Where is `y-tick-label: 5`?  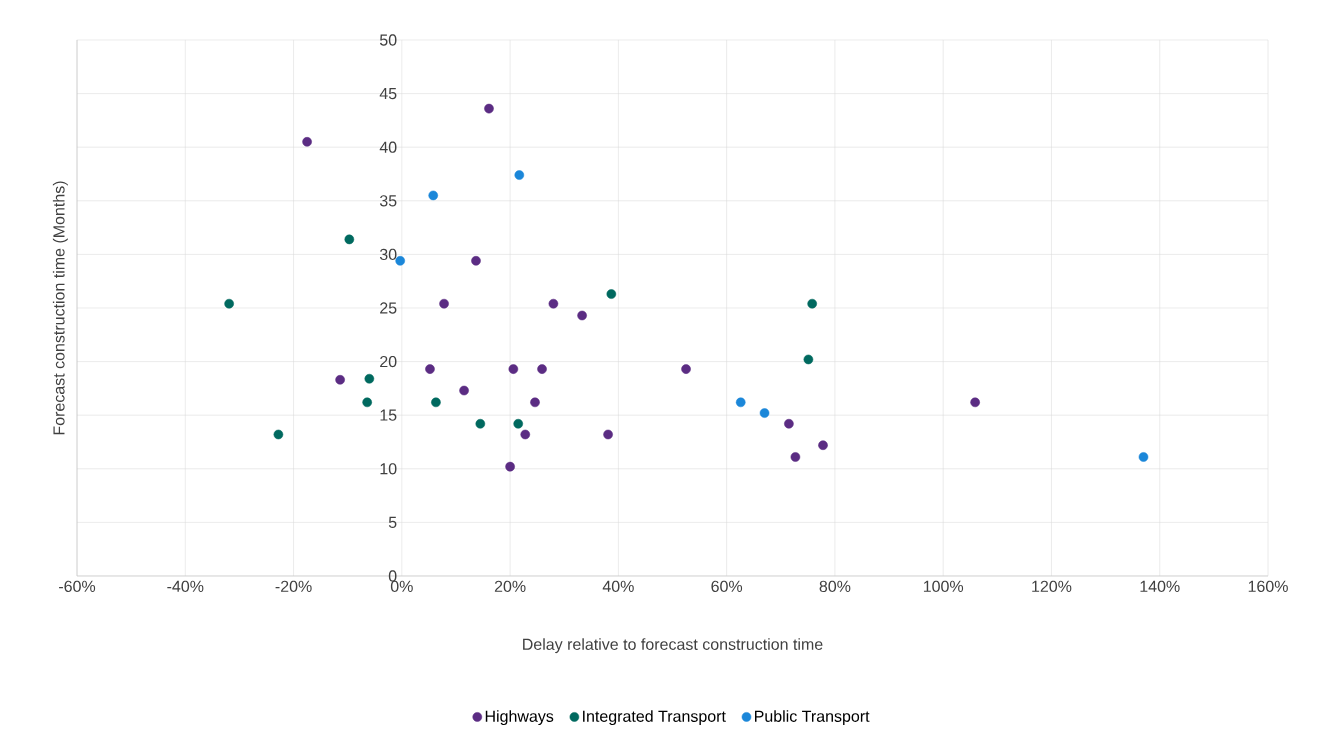 y-tick-label: 5 is located at coordinates (392, 522).